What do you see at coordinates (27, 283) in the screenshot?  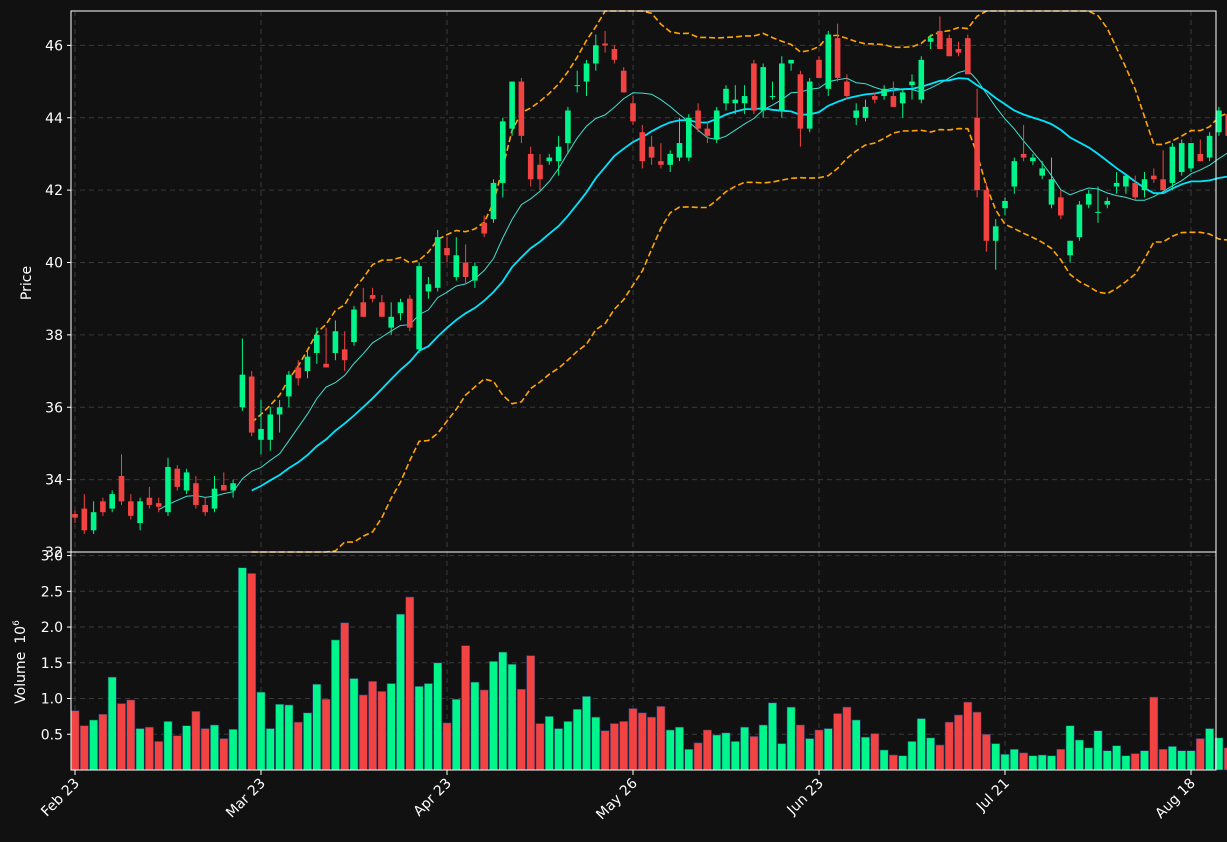 I see `price-axis-label: Price` at bounding box center [27, 283].